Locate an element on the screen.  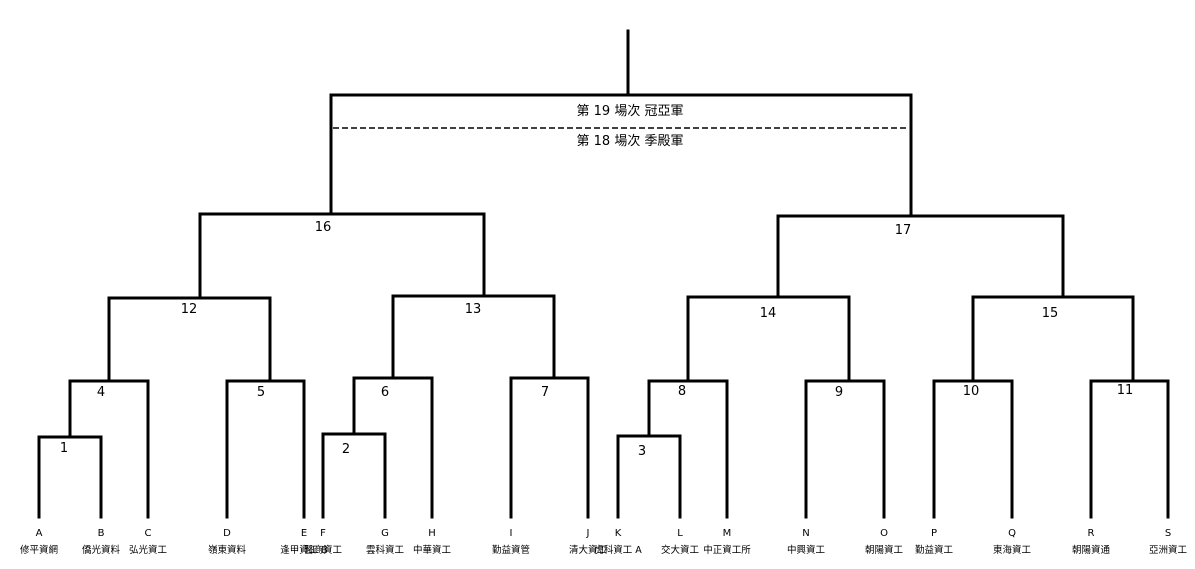
final-match-label: 第 19 場次 冠亞軍 is located at coordinates (630, 111).